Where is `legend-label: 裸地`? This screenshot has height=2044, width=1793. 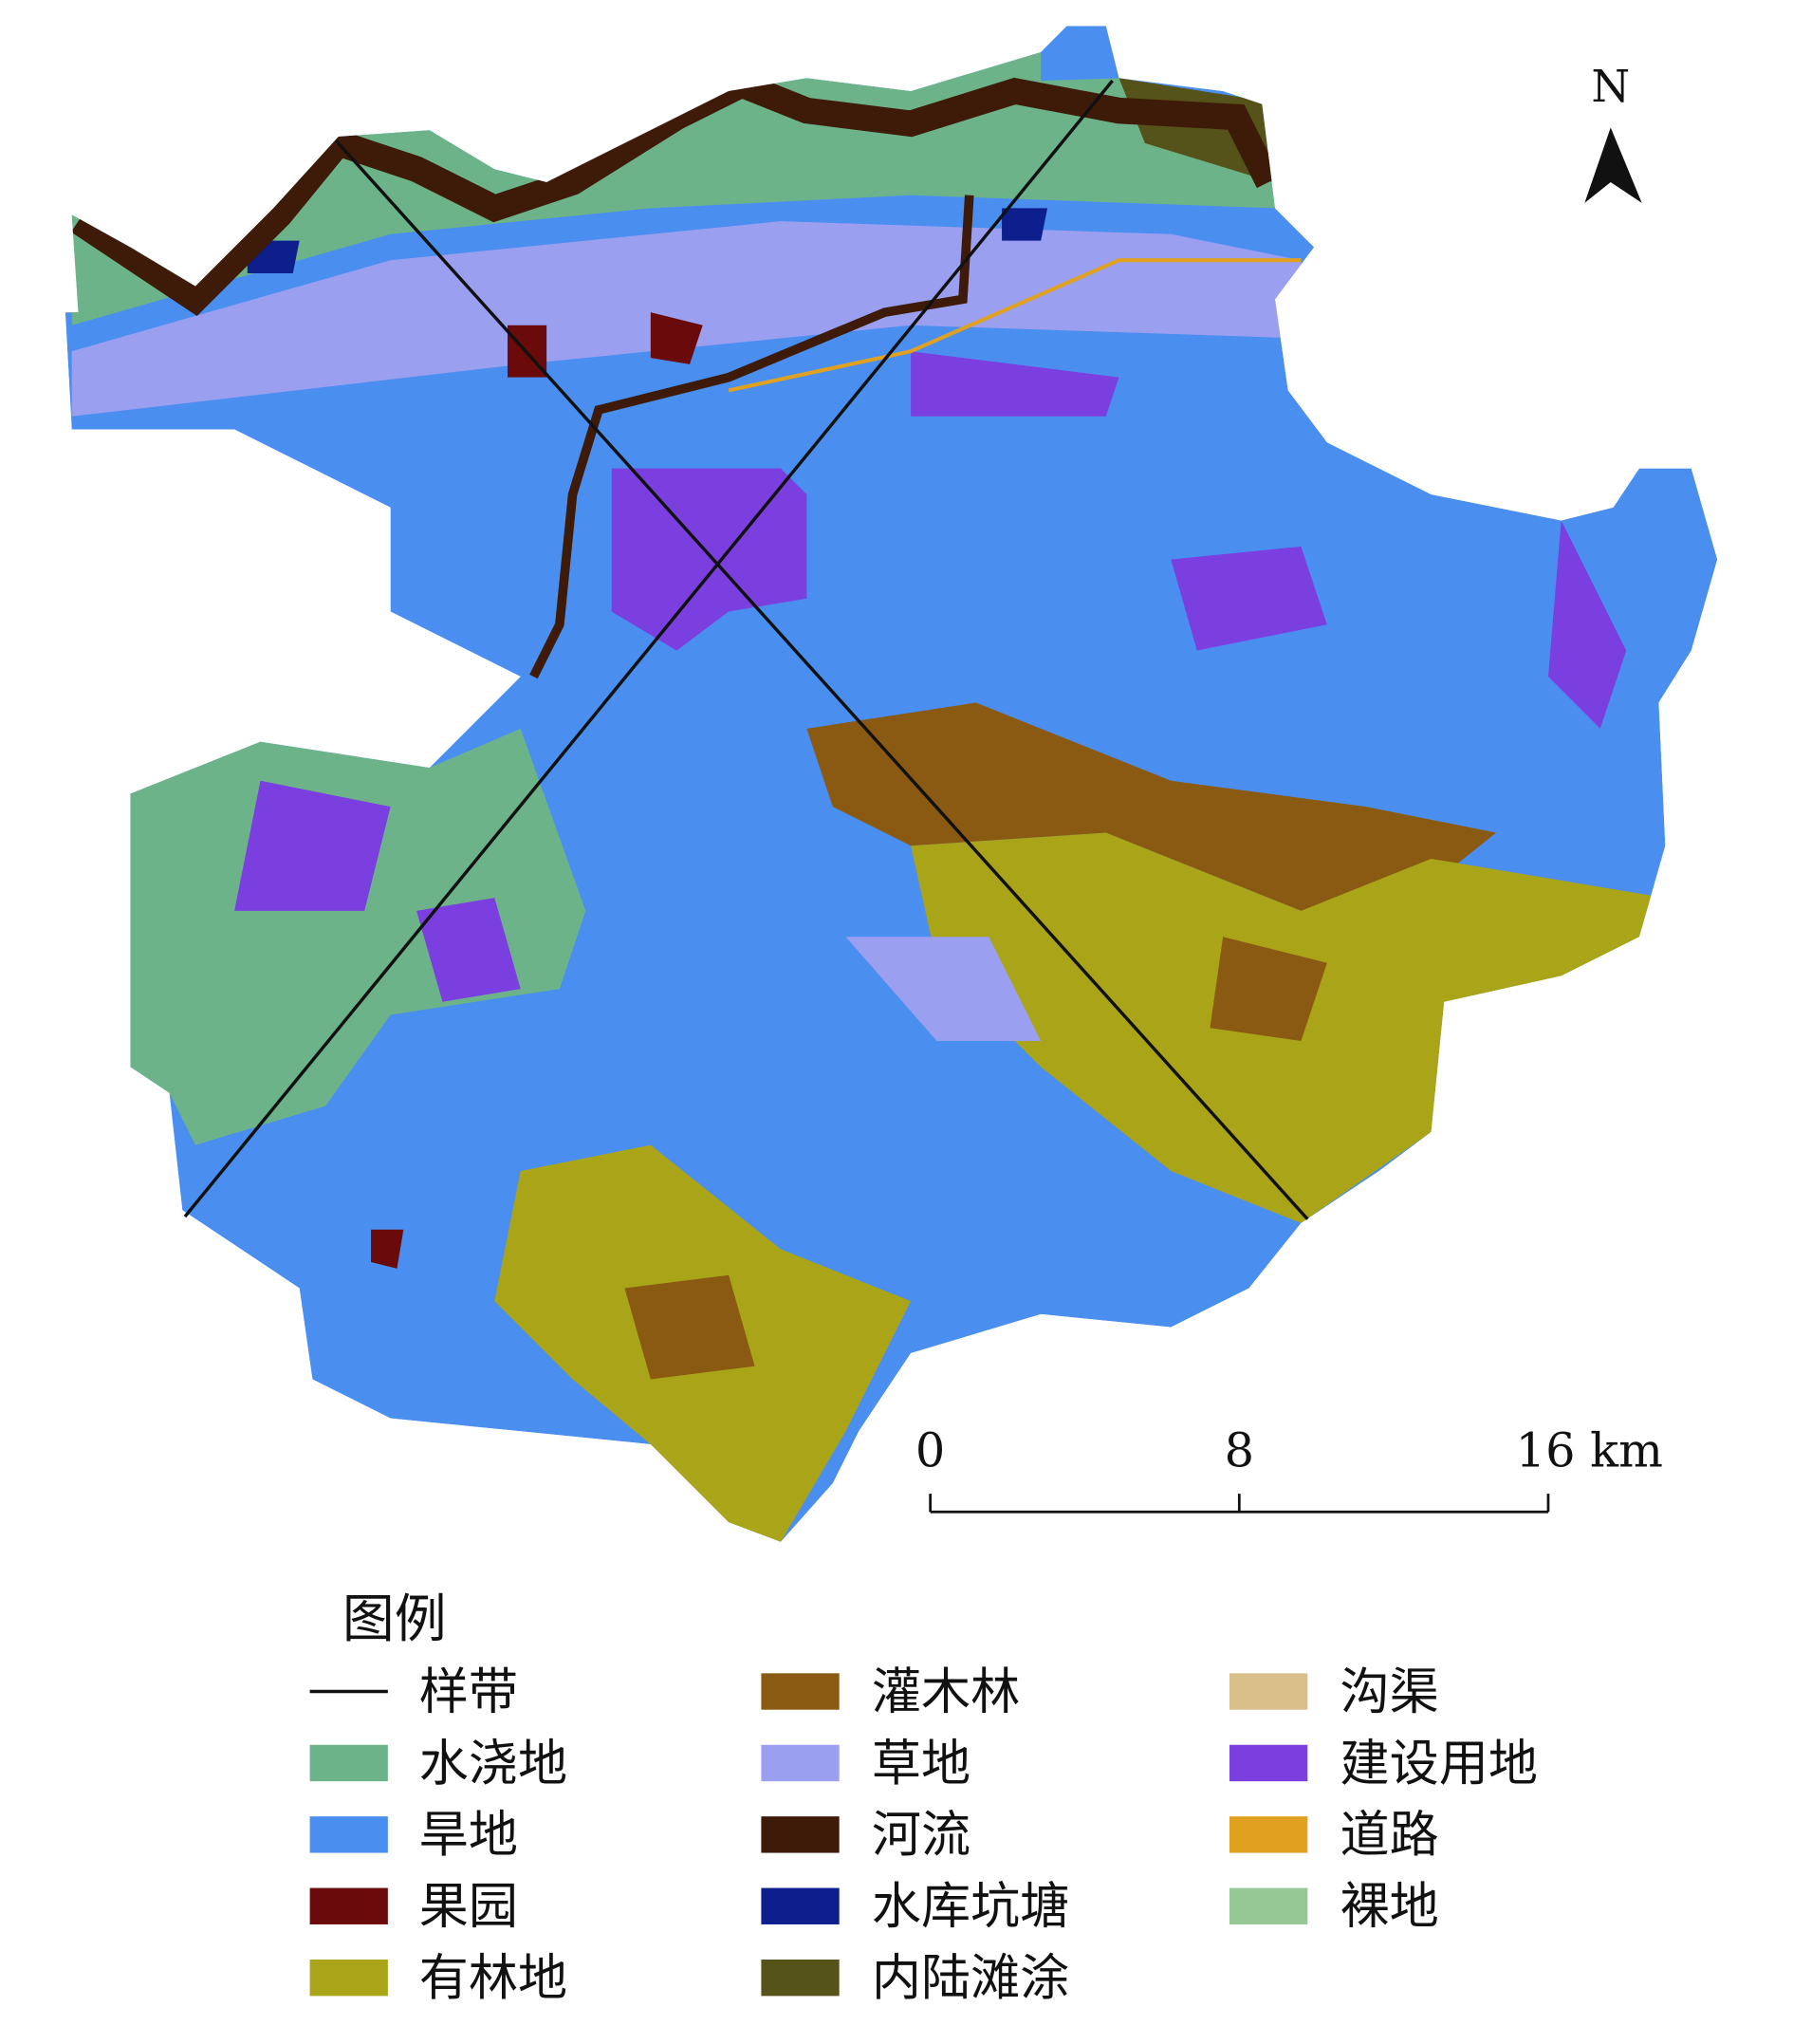 legend-label: 裸地 is located at coordinates (1389, 1907).